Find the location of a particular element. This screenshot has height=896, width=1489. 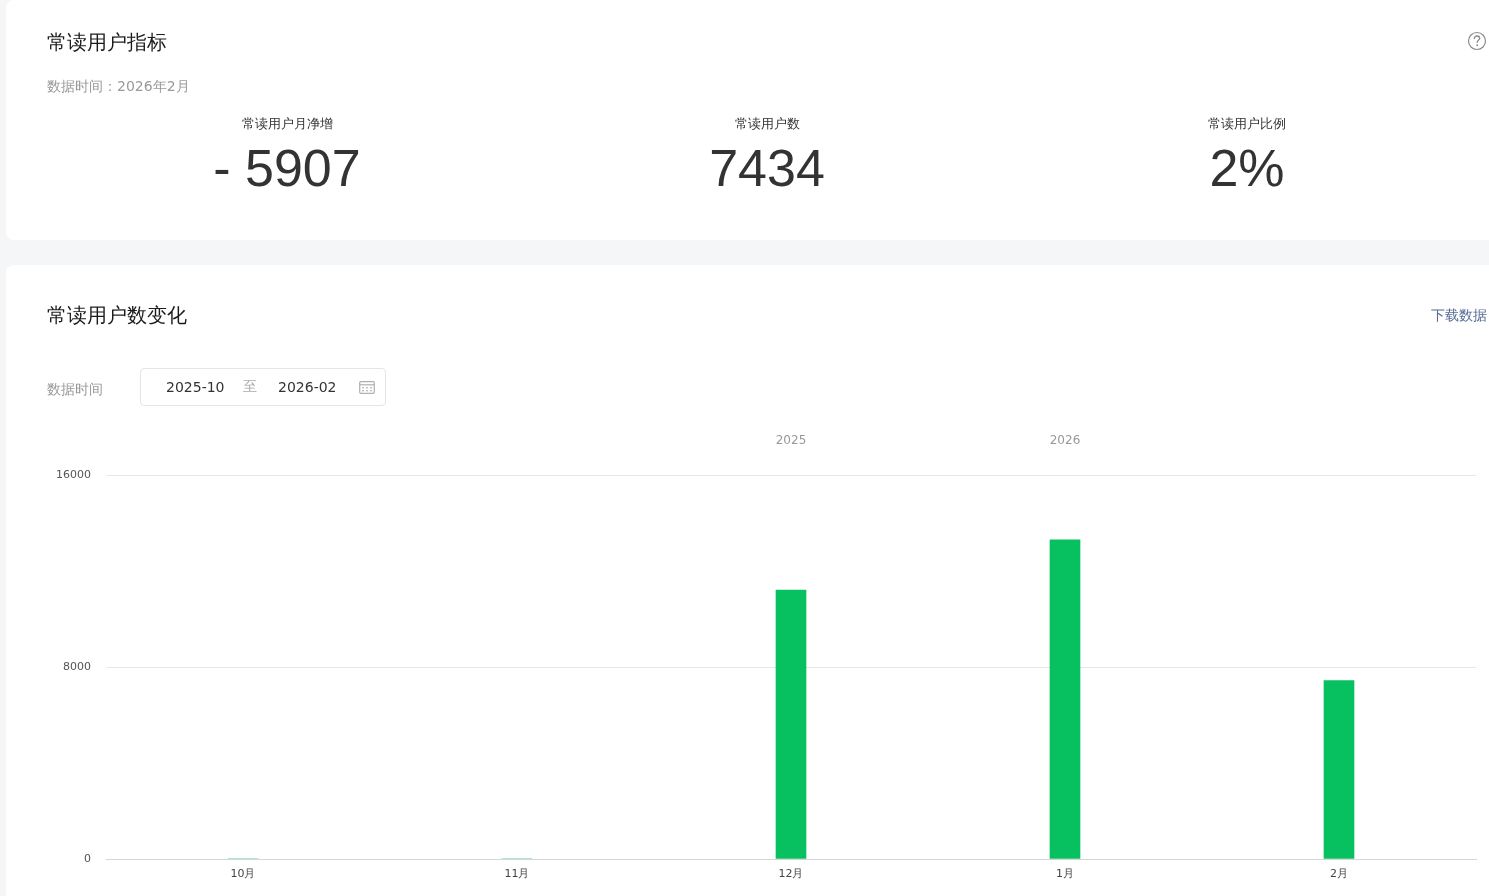

text: 2% is located at coordinates (1247, 168).